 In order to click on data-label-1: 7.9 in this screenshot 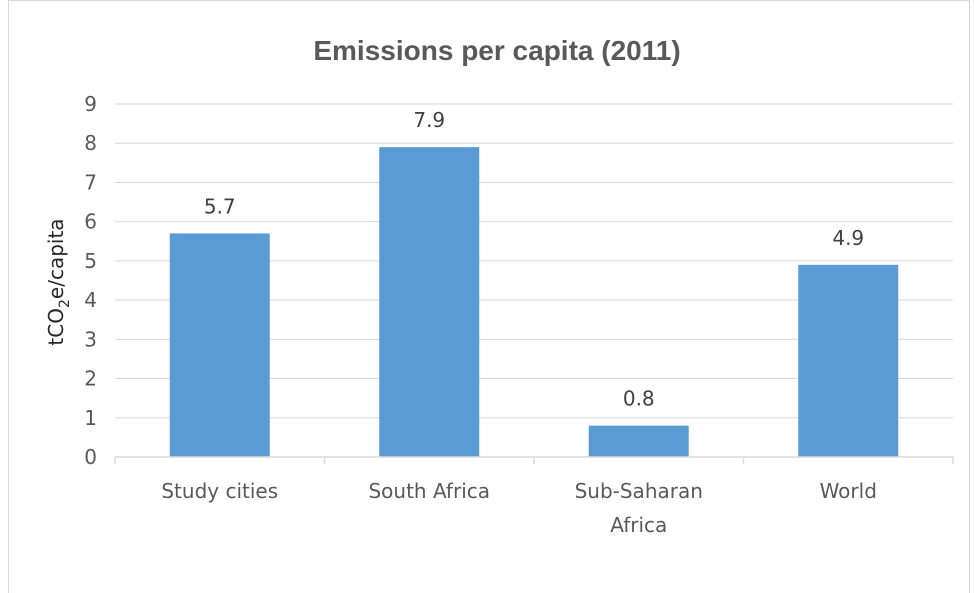, I will do `click(429, 120)`.